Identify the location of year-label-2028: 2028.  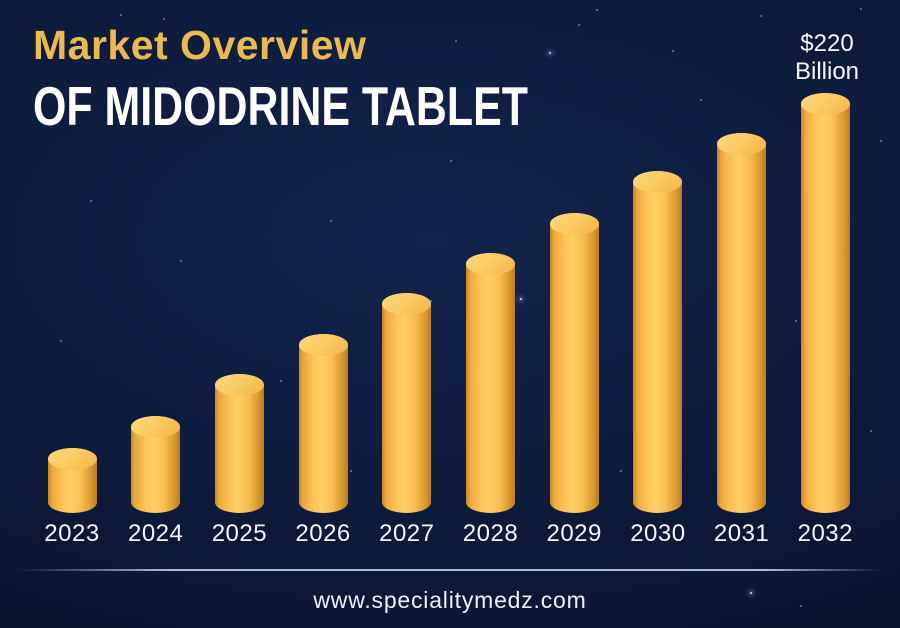
(490, 533).